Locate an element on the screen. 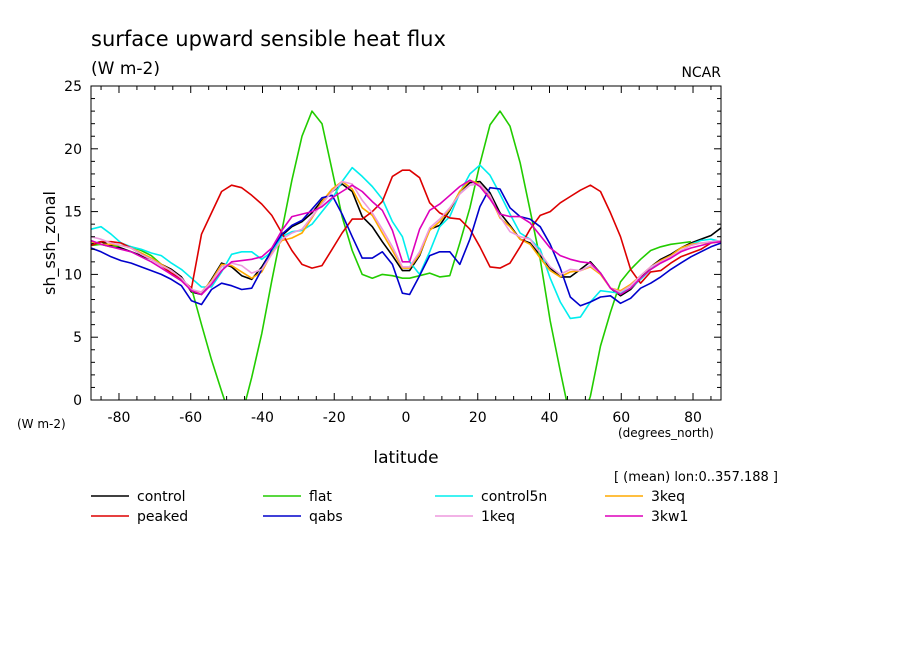  source-label: NCAR is located at coordinates (701, 73).